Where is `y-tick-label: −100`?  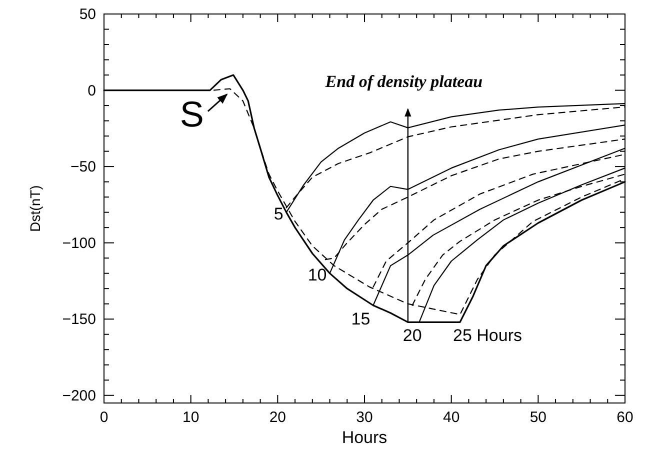 y-tick-label: −100 is located at coordinates (79, 243).